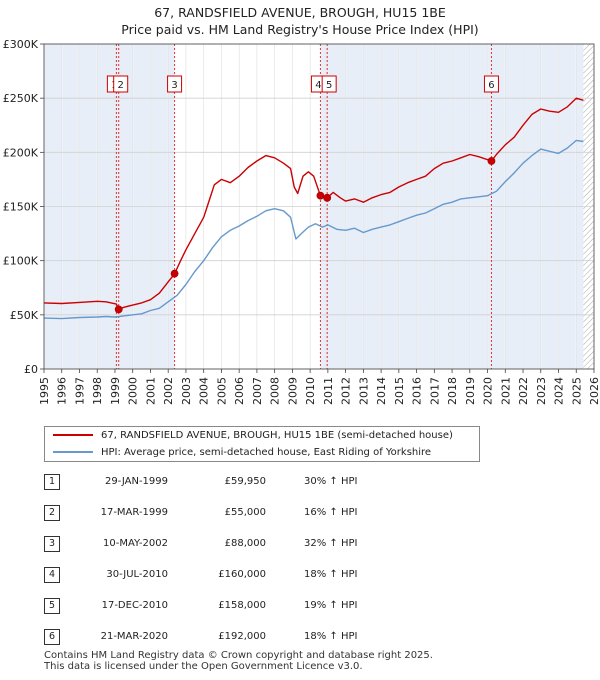 Image resolution: width=600 pixels, height=680 pixels. Describe the element at coordinates (115, 391) in the screenshot. I see `x-tick-label: 1999` at that location.